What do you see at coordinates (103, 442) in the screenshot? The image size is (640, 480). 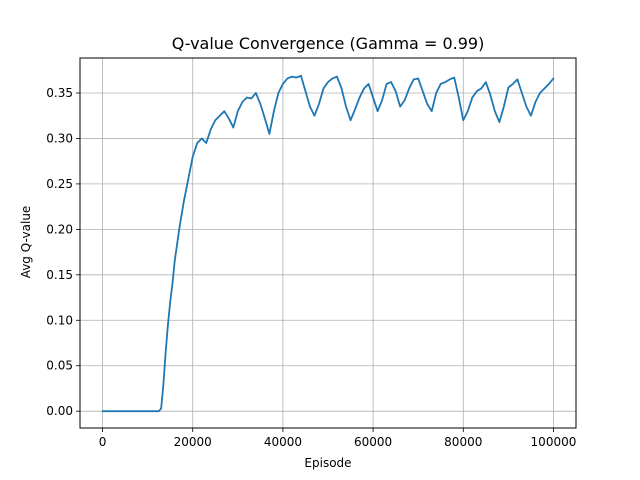 I see `x-tick-label: 0` at bounding box center [103, 442].